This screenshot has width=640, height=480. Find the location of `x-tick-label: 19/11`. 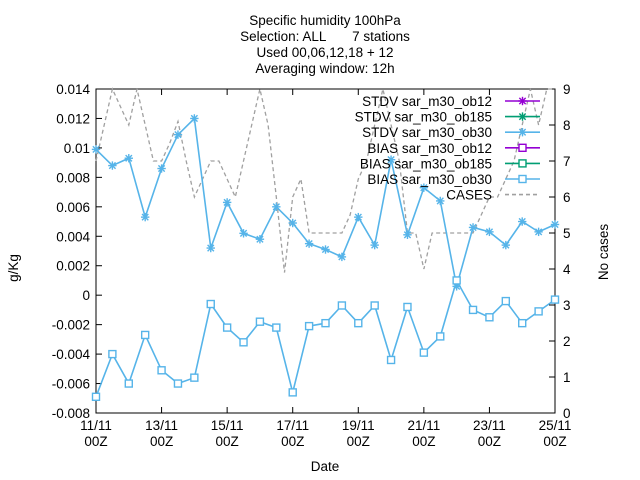

x-tick-label: 19/11 is located at coordinates (358, 425).